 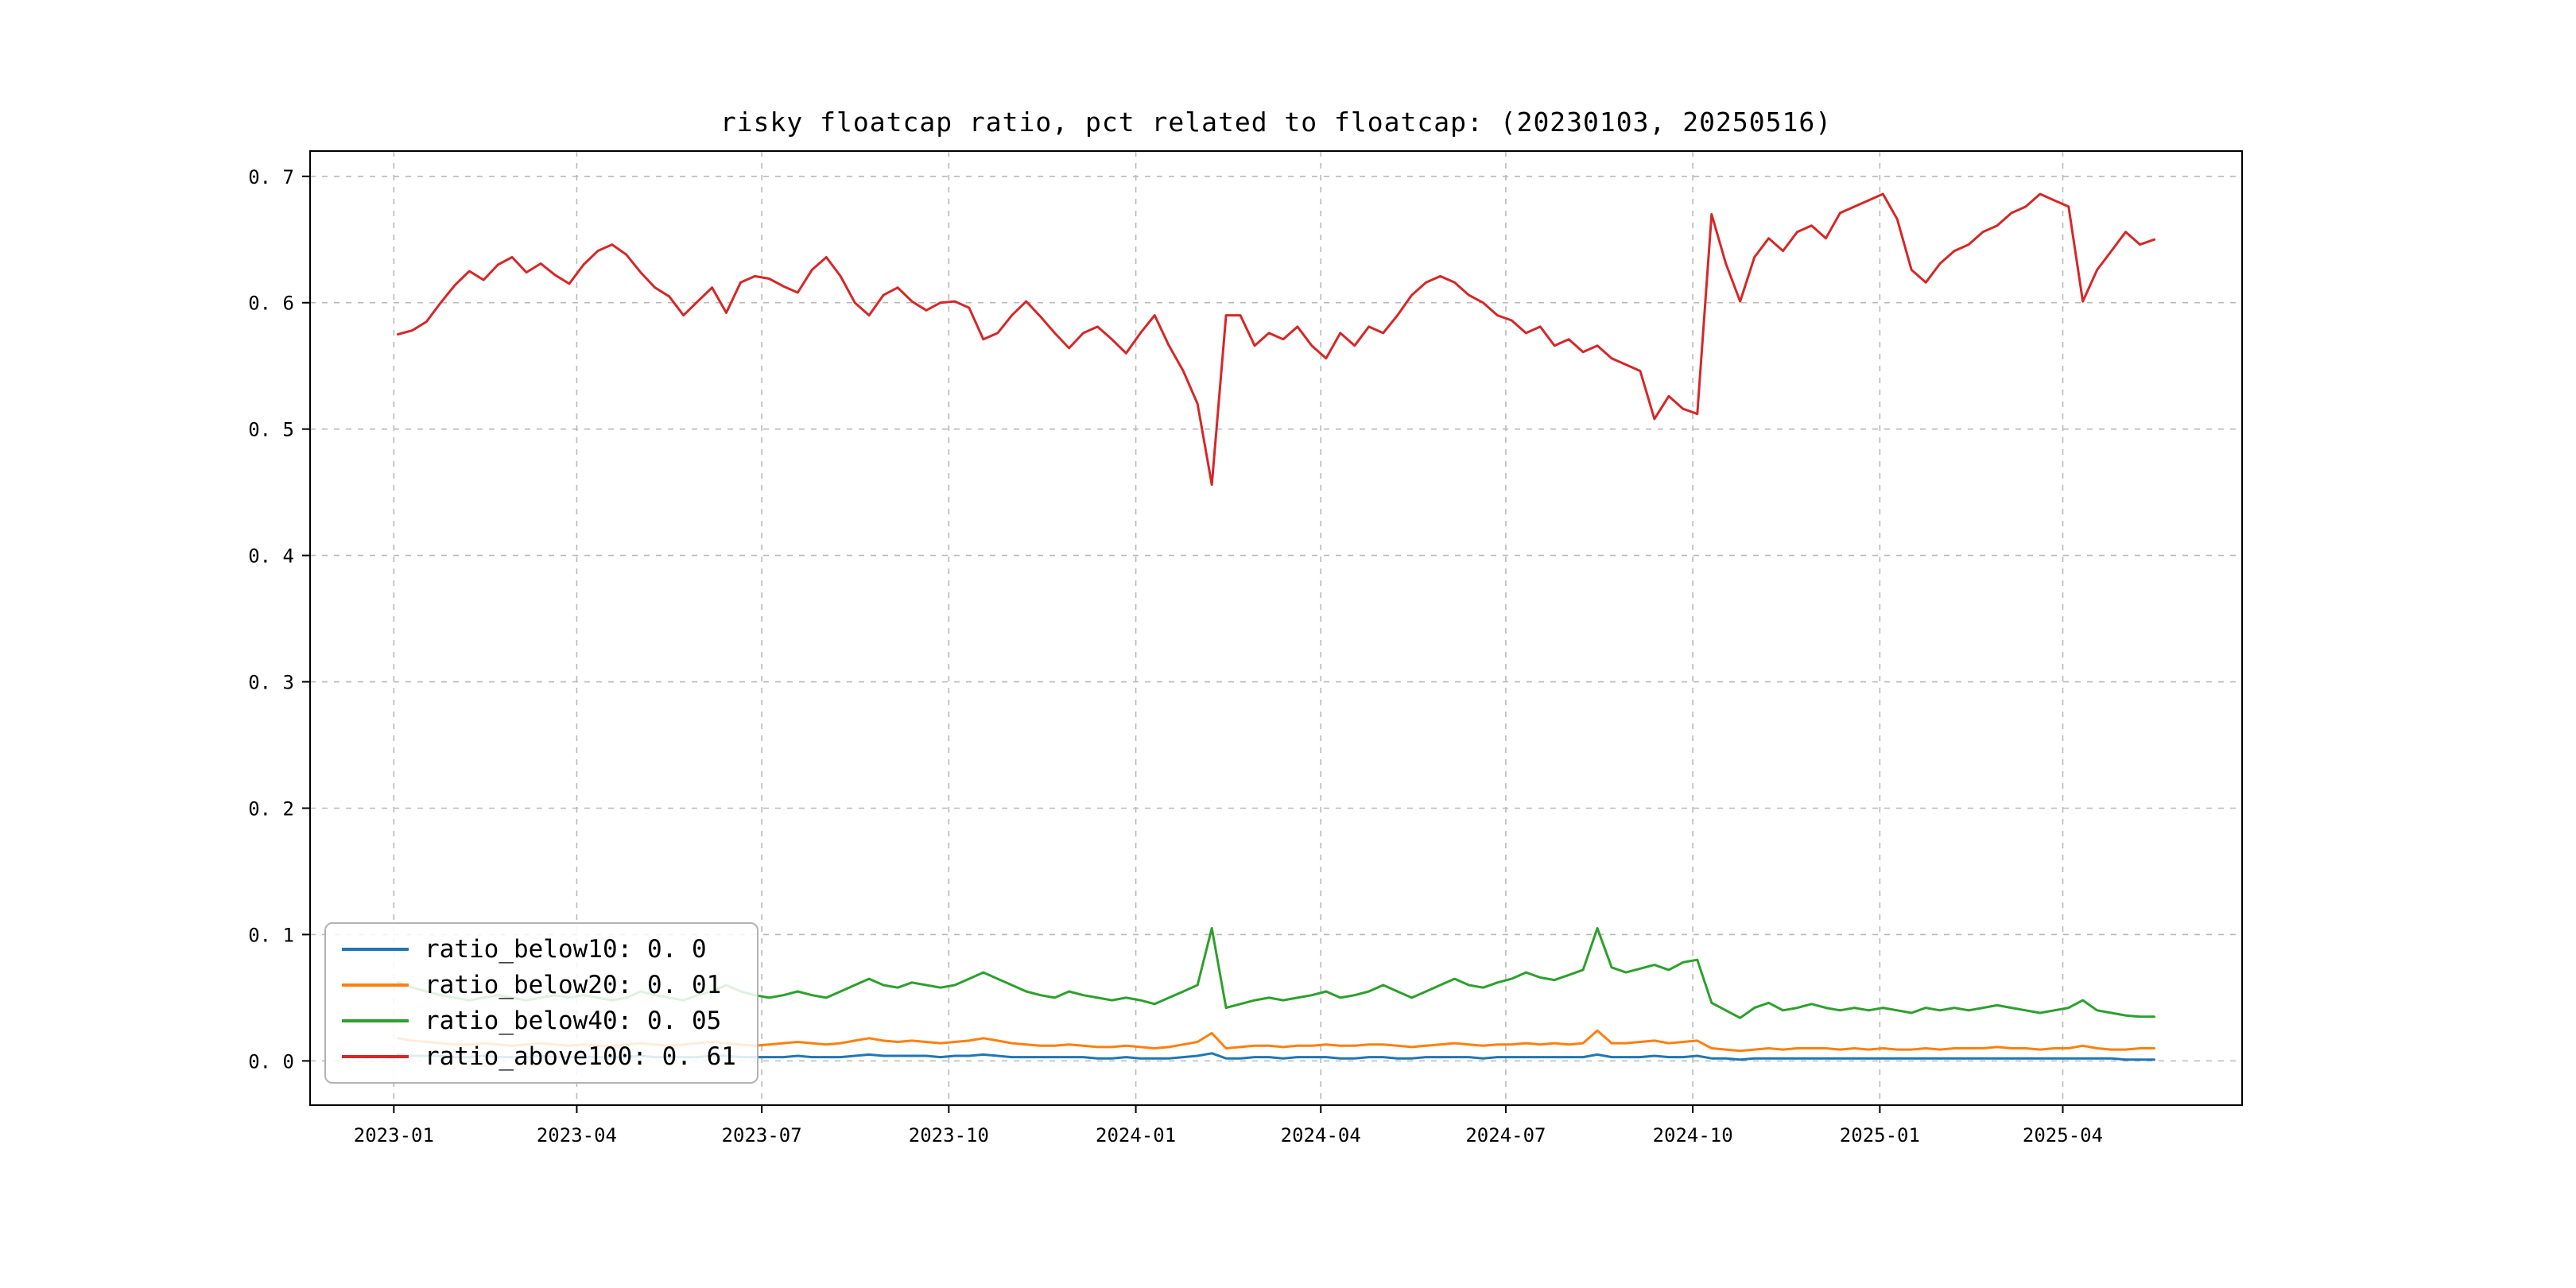 I want to click on x-tick-label: 2023-07, so click(x=762, y=1135).